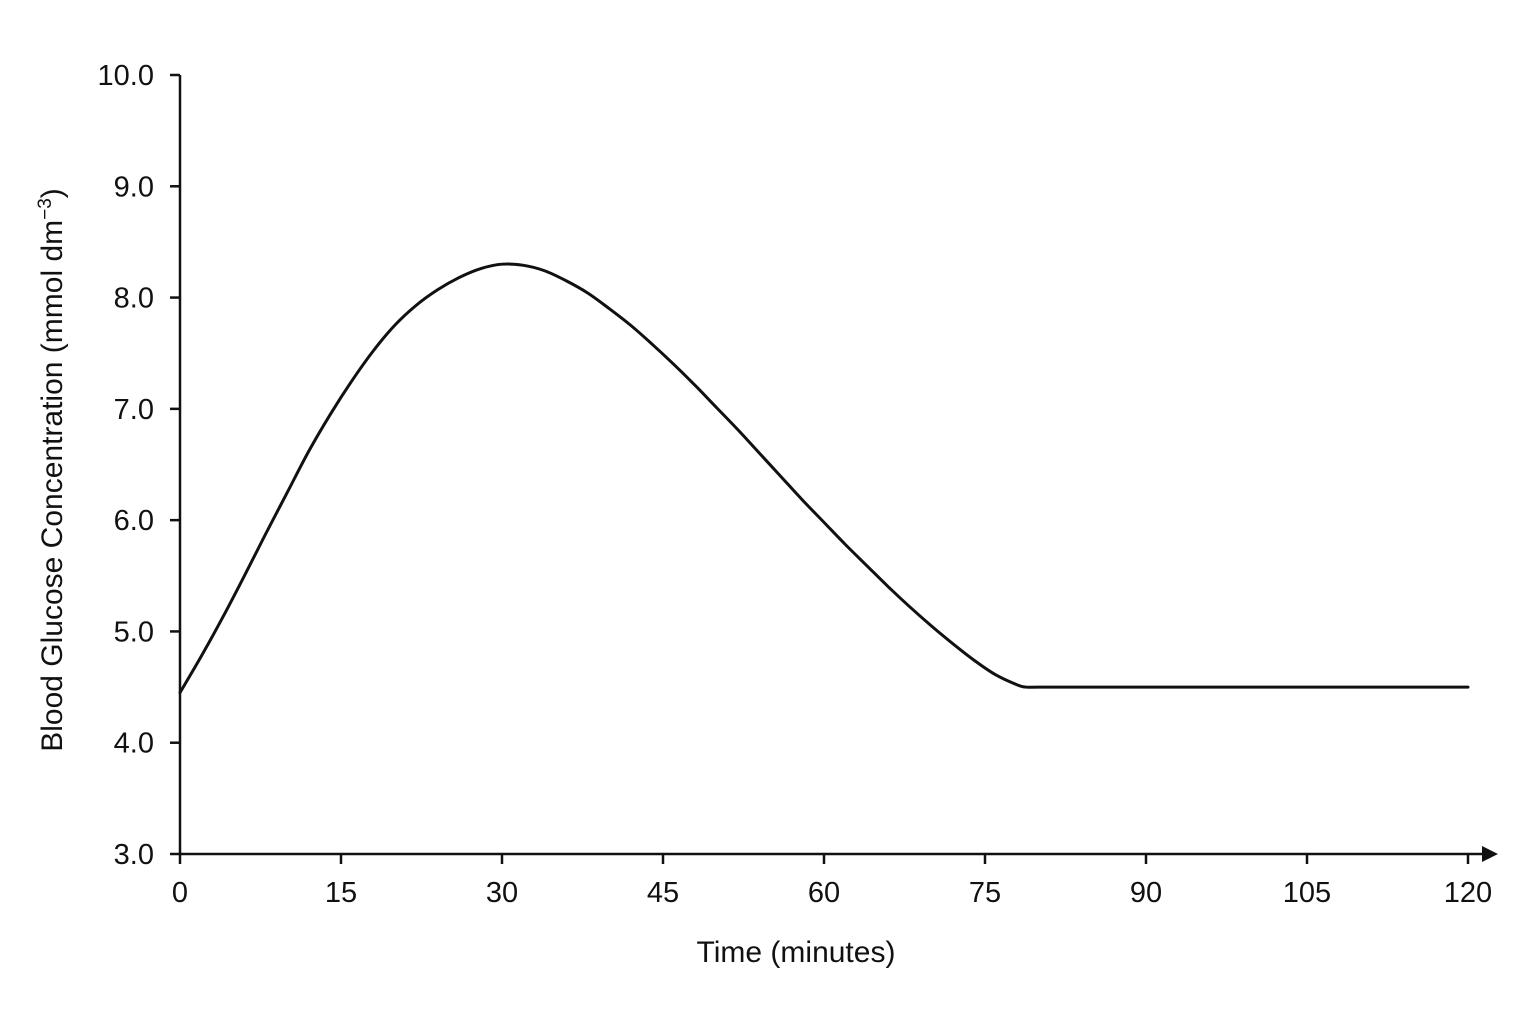 Image resolution: width=1536 pixels, height=1024 pixels. I want to click on y-axis-title: Blood Glucose Concentration (mmol dm−3), so click(52, 470).